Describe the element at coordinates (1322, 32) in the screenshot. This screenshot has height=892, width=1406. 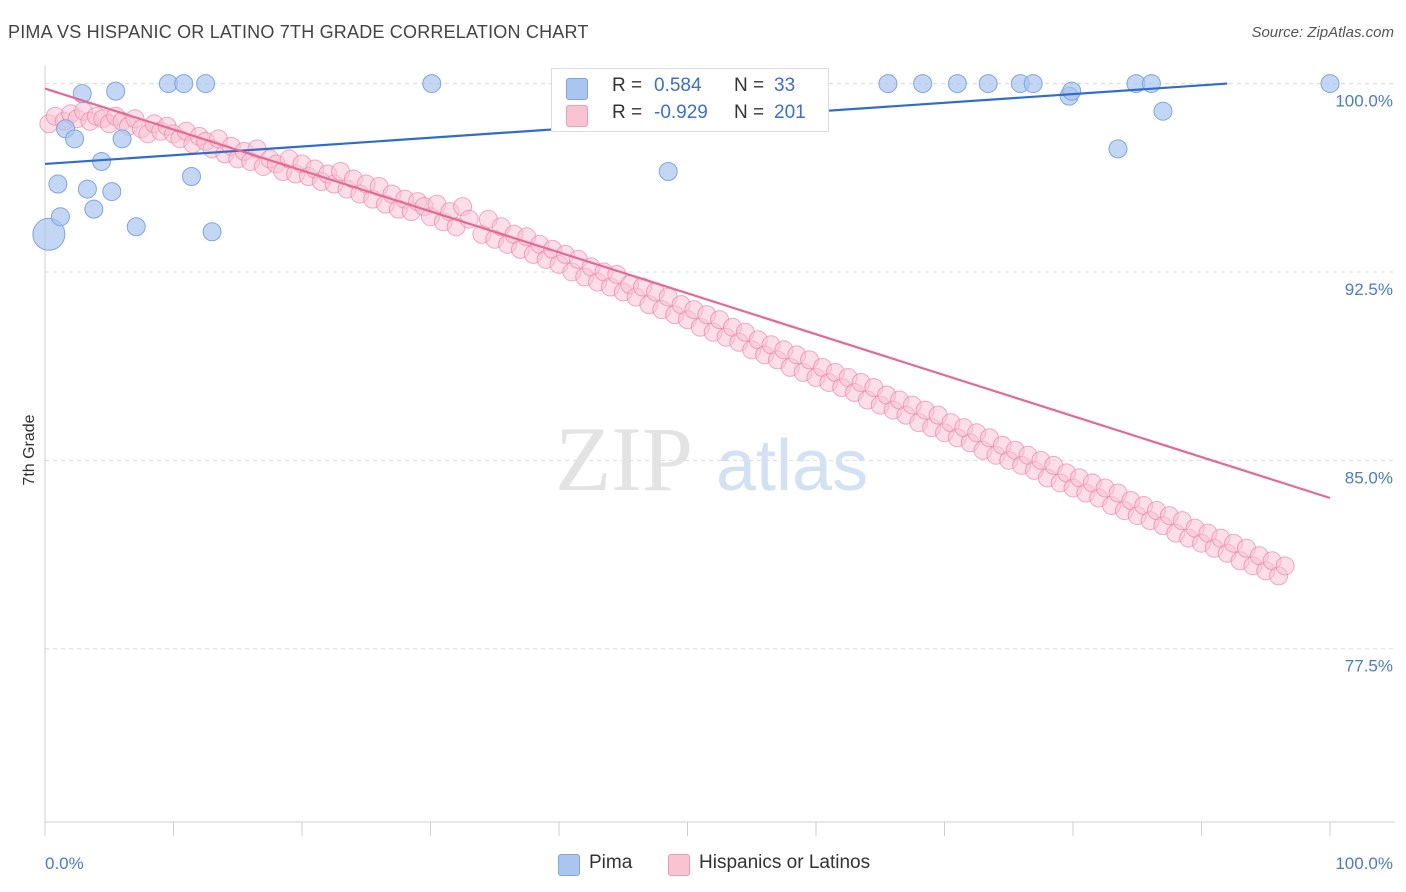
I see `chart-source: Source: ZipAtlas.com` at that location.